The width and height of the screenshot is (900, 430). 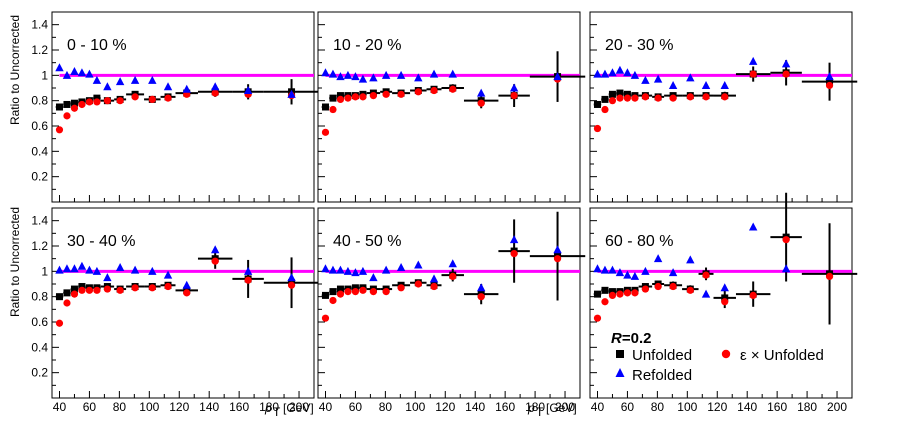 What do you see at coordinates (268, 408) in the screenshot?
I see `x-axis-title-left-p: p` at bounding box center [268, 408].